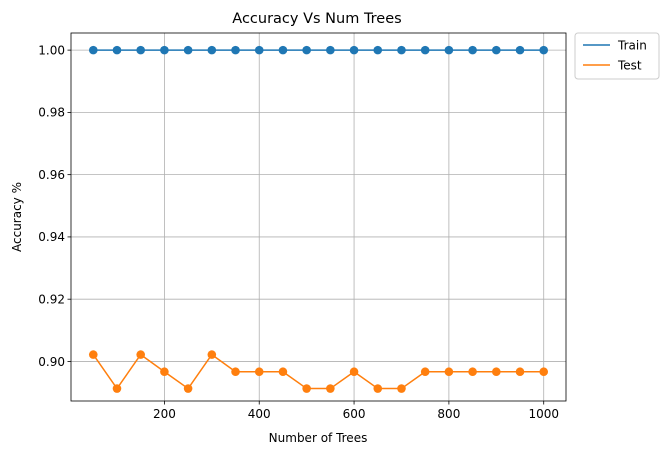 This screenshot has height=455, width=669. I want to click on x-tick-label: 1000, so click(543, 414).